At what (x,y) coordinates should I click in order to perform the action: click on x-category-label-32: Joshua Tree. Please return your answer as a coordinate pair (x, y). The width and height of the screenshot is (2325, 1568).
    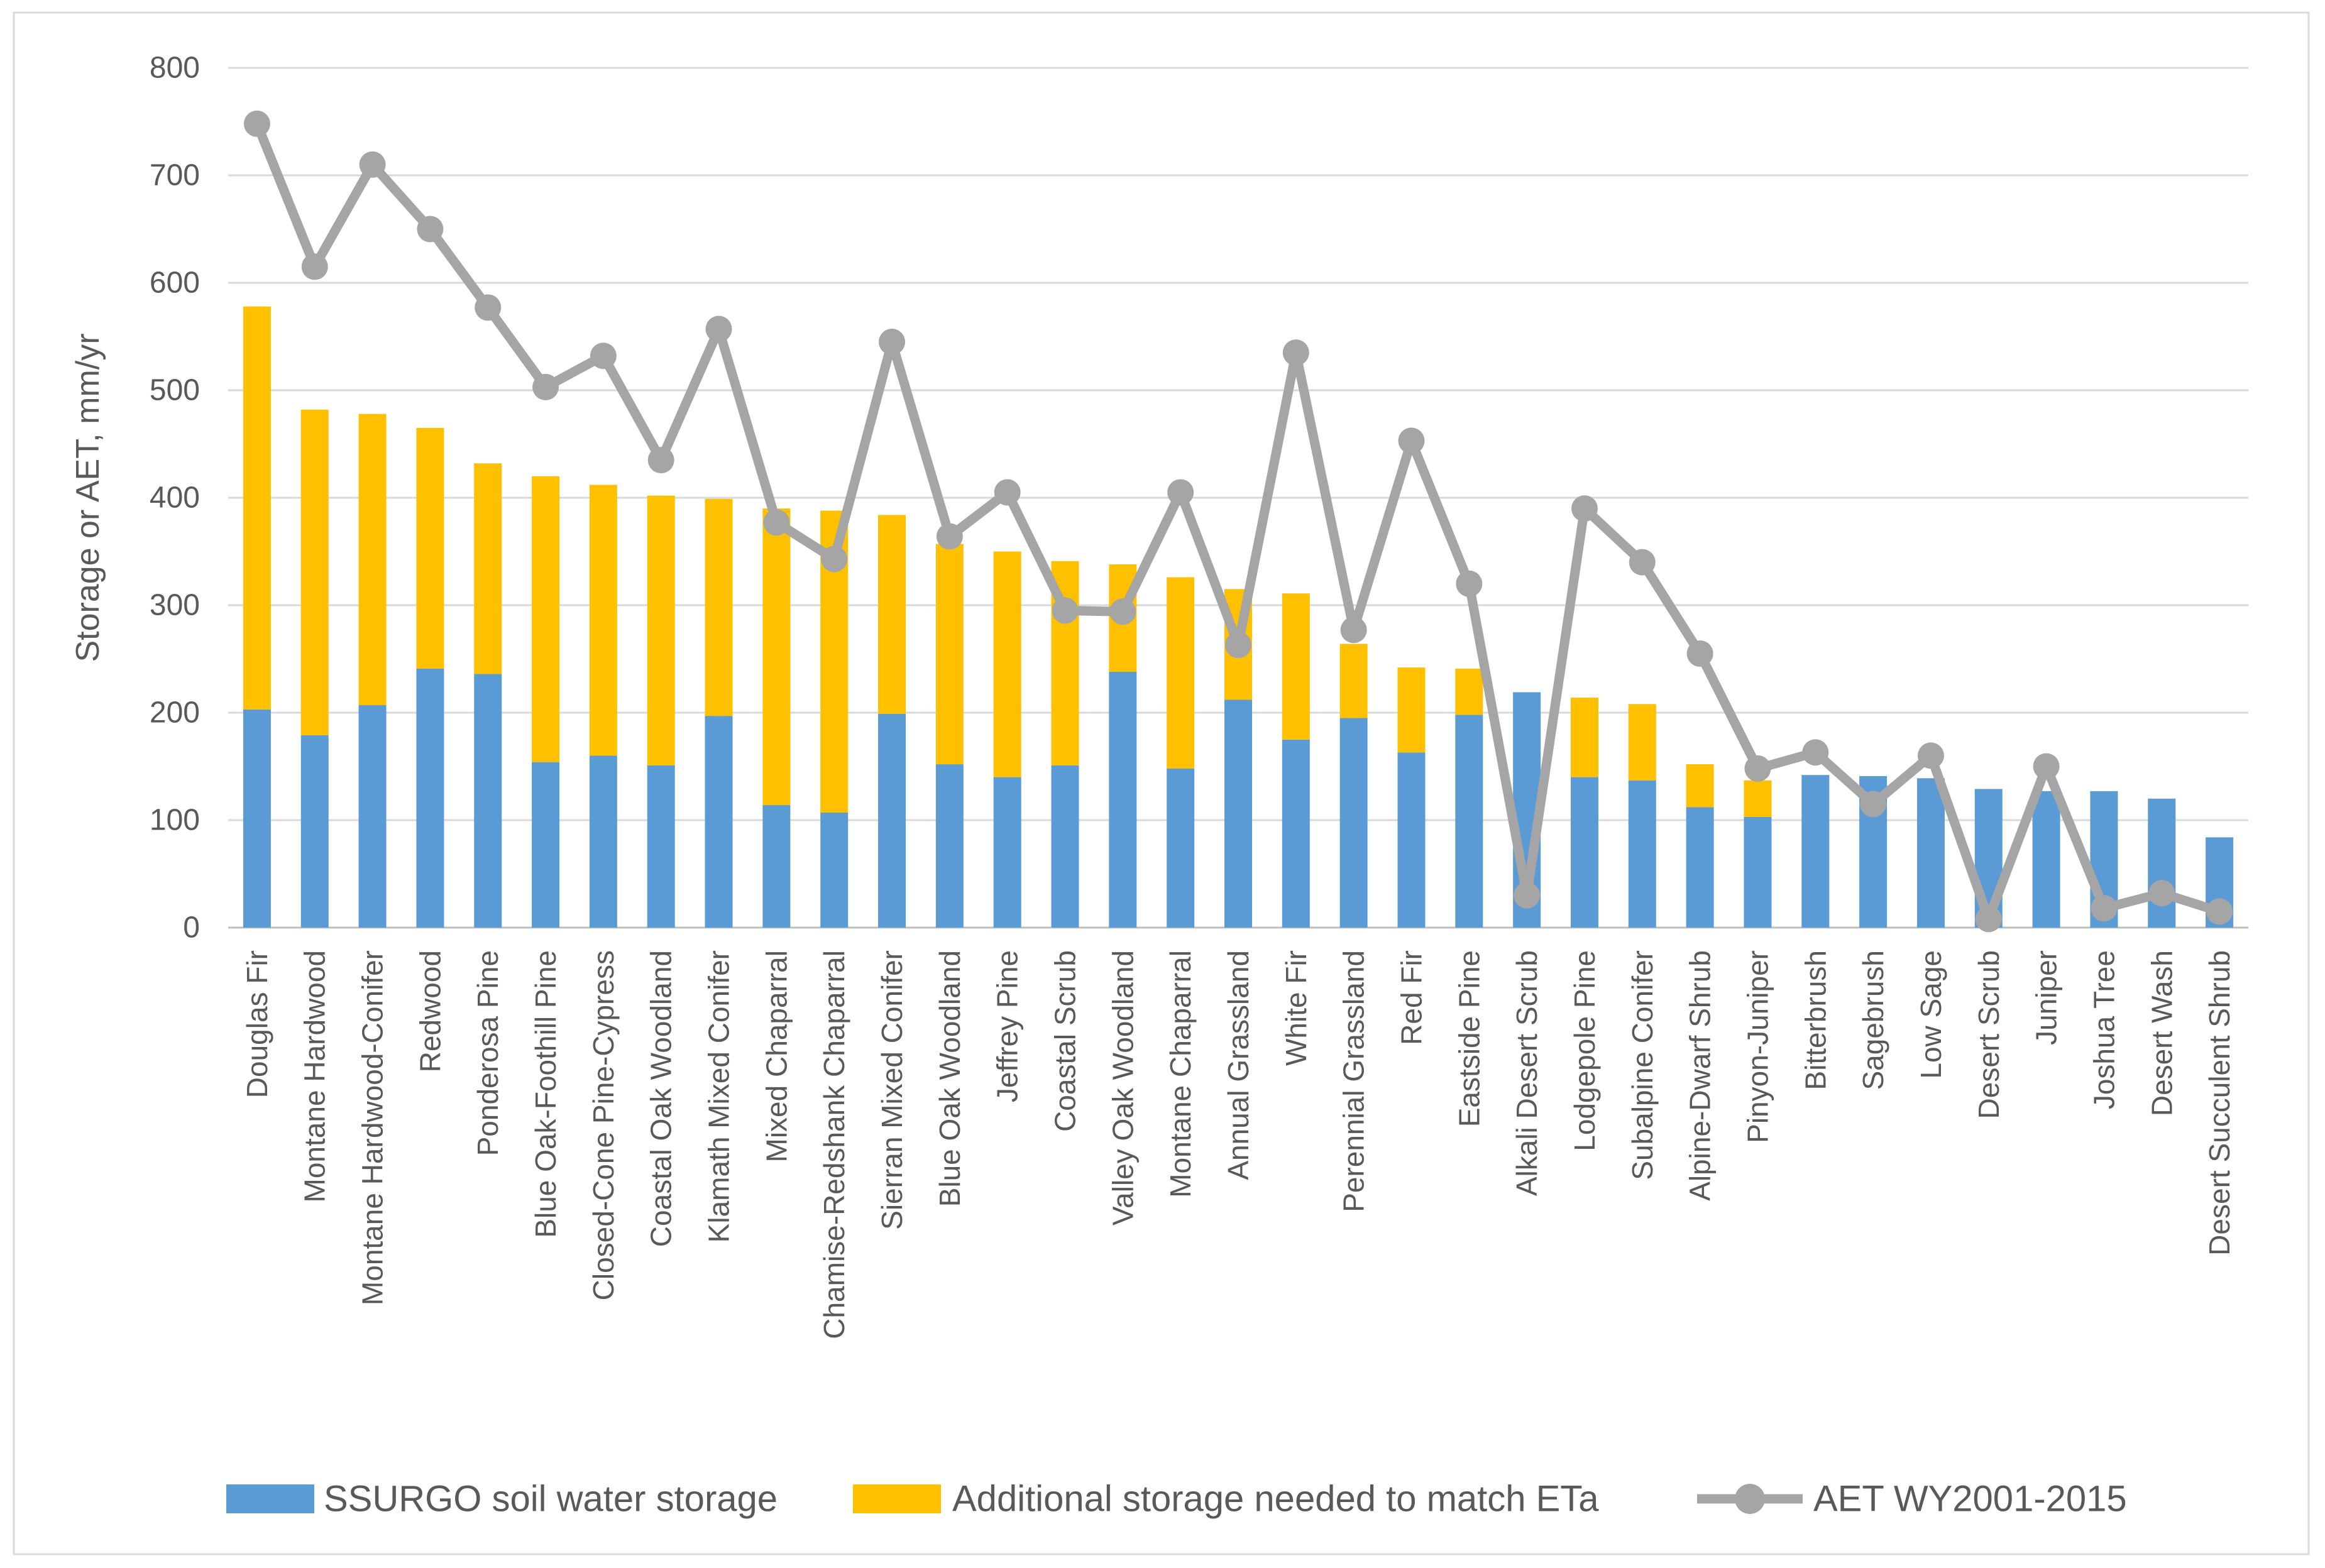
    Looking at the image, I should click on (2104, 1029).